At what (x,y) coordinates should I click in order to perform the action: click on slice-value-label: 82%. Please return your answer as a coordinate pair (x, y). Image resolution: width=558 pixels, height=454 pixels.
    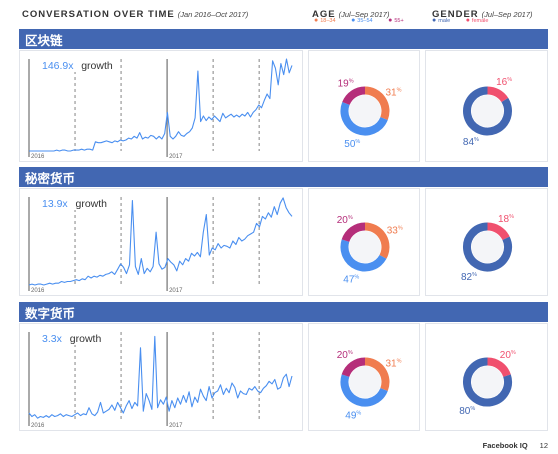
    Looking at the image, I should click on (469, 277).